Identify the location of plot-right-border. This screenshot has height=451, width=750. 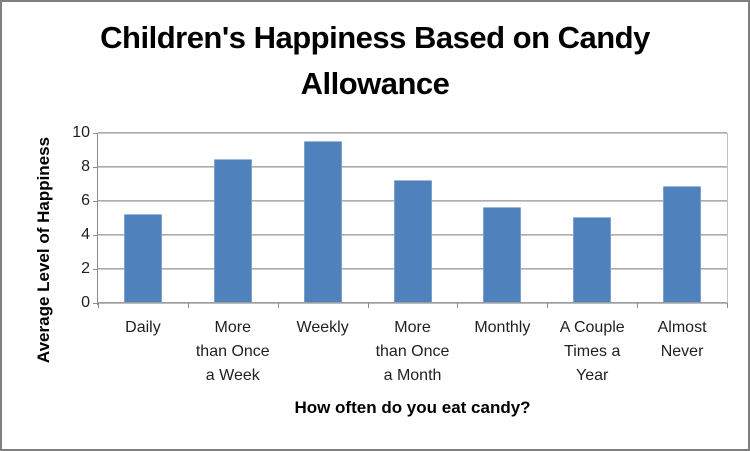
(727, 219).